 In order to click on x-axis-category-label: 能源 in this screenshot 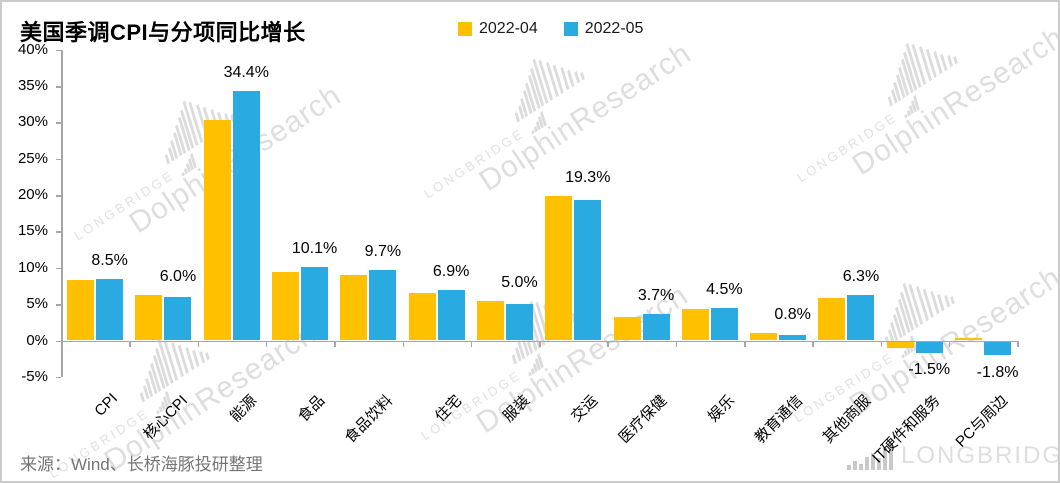, I will do `click(243, 409)`.